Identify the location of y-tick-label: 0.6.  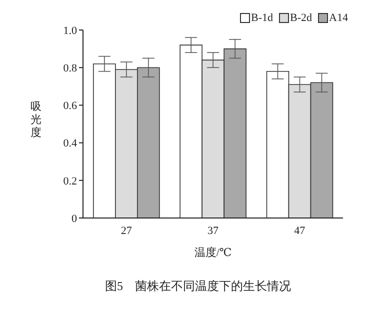
(70, 106).